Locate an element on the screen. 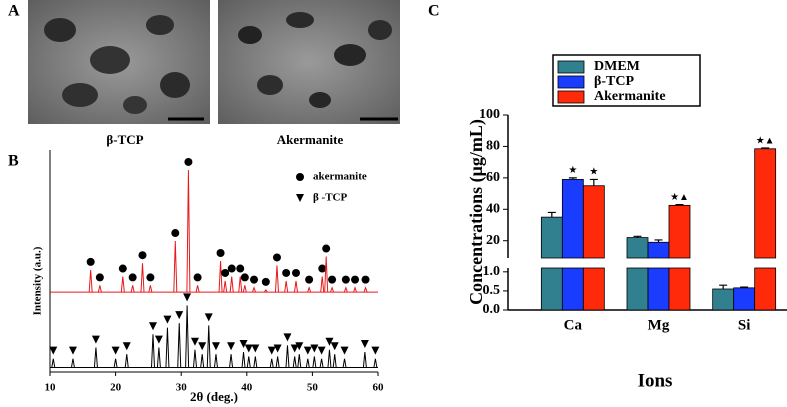  x-tick-label: Mg is located at coordinates (659, 325).